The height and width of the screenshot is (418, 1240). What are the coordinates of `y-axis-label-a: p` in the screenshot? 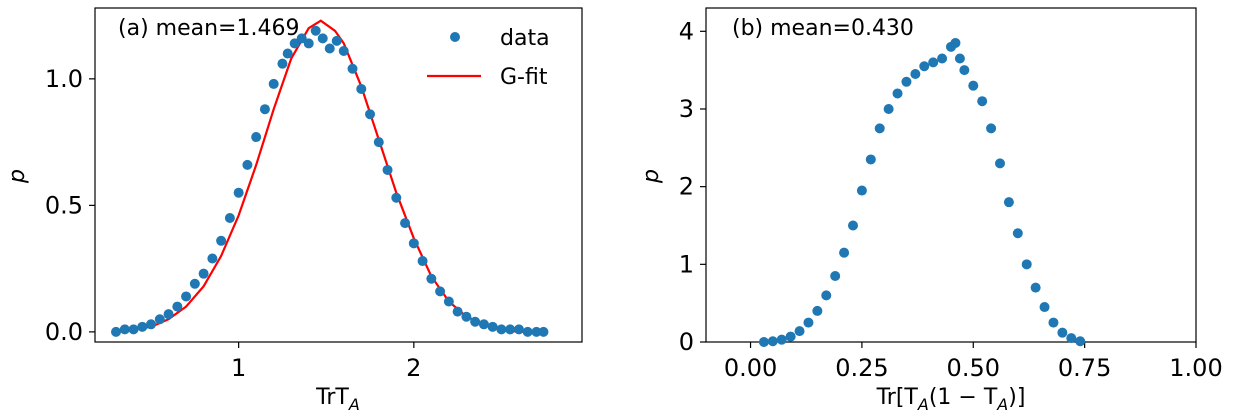 It's located at (17, 176).